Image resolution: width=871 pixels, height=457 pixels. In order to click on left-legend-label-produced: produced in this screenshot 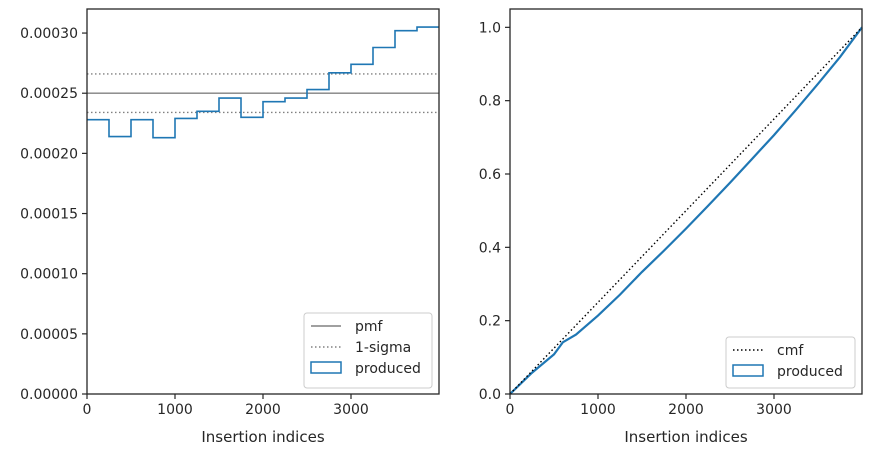, I will do `click(388, 369)`.